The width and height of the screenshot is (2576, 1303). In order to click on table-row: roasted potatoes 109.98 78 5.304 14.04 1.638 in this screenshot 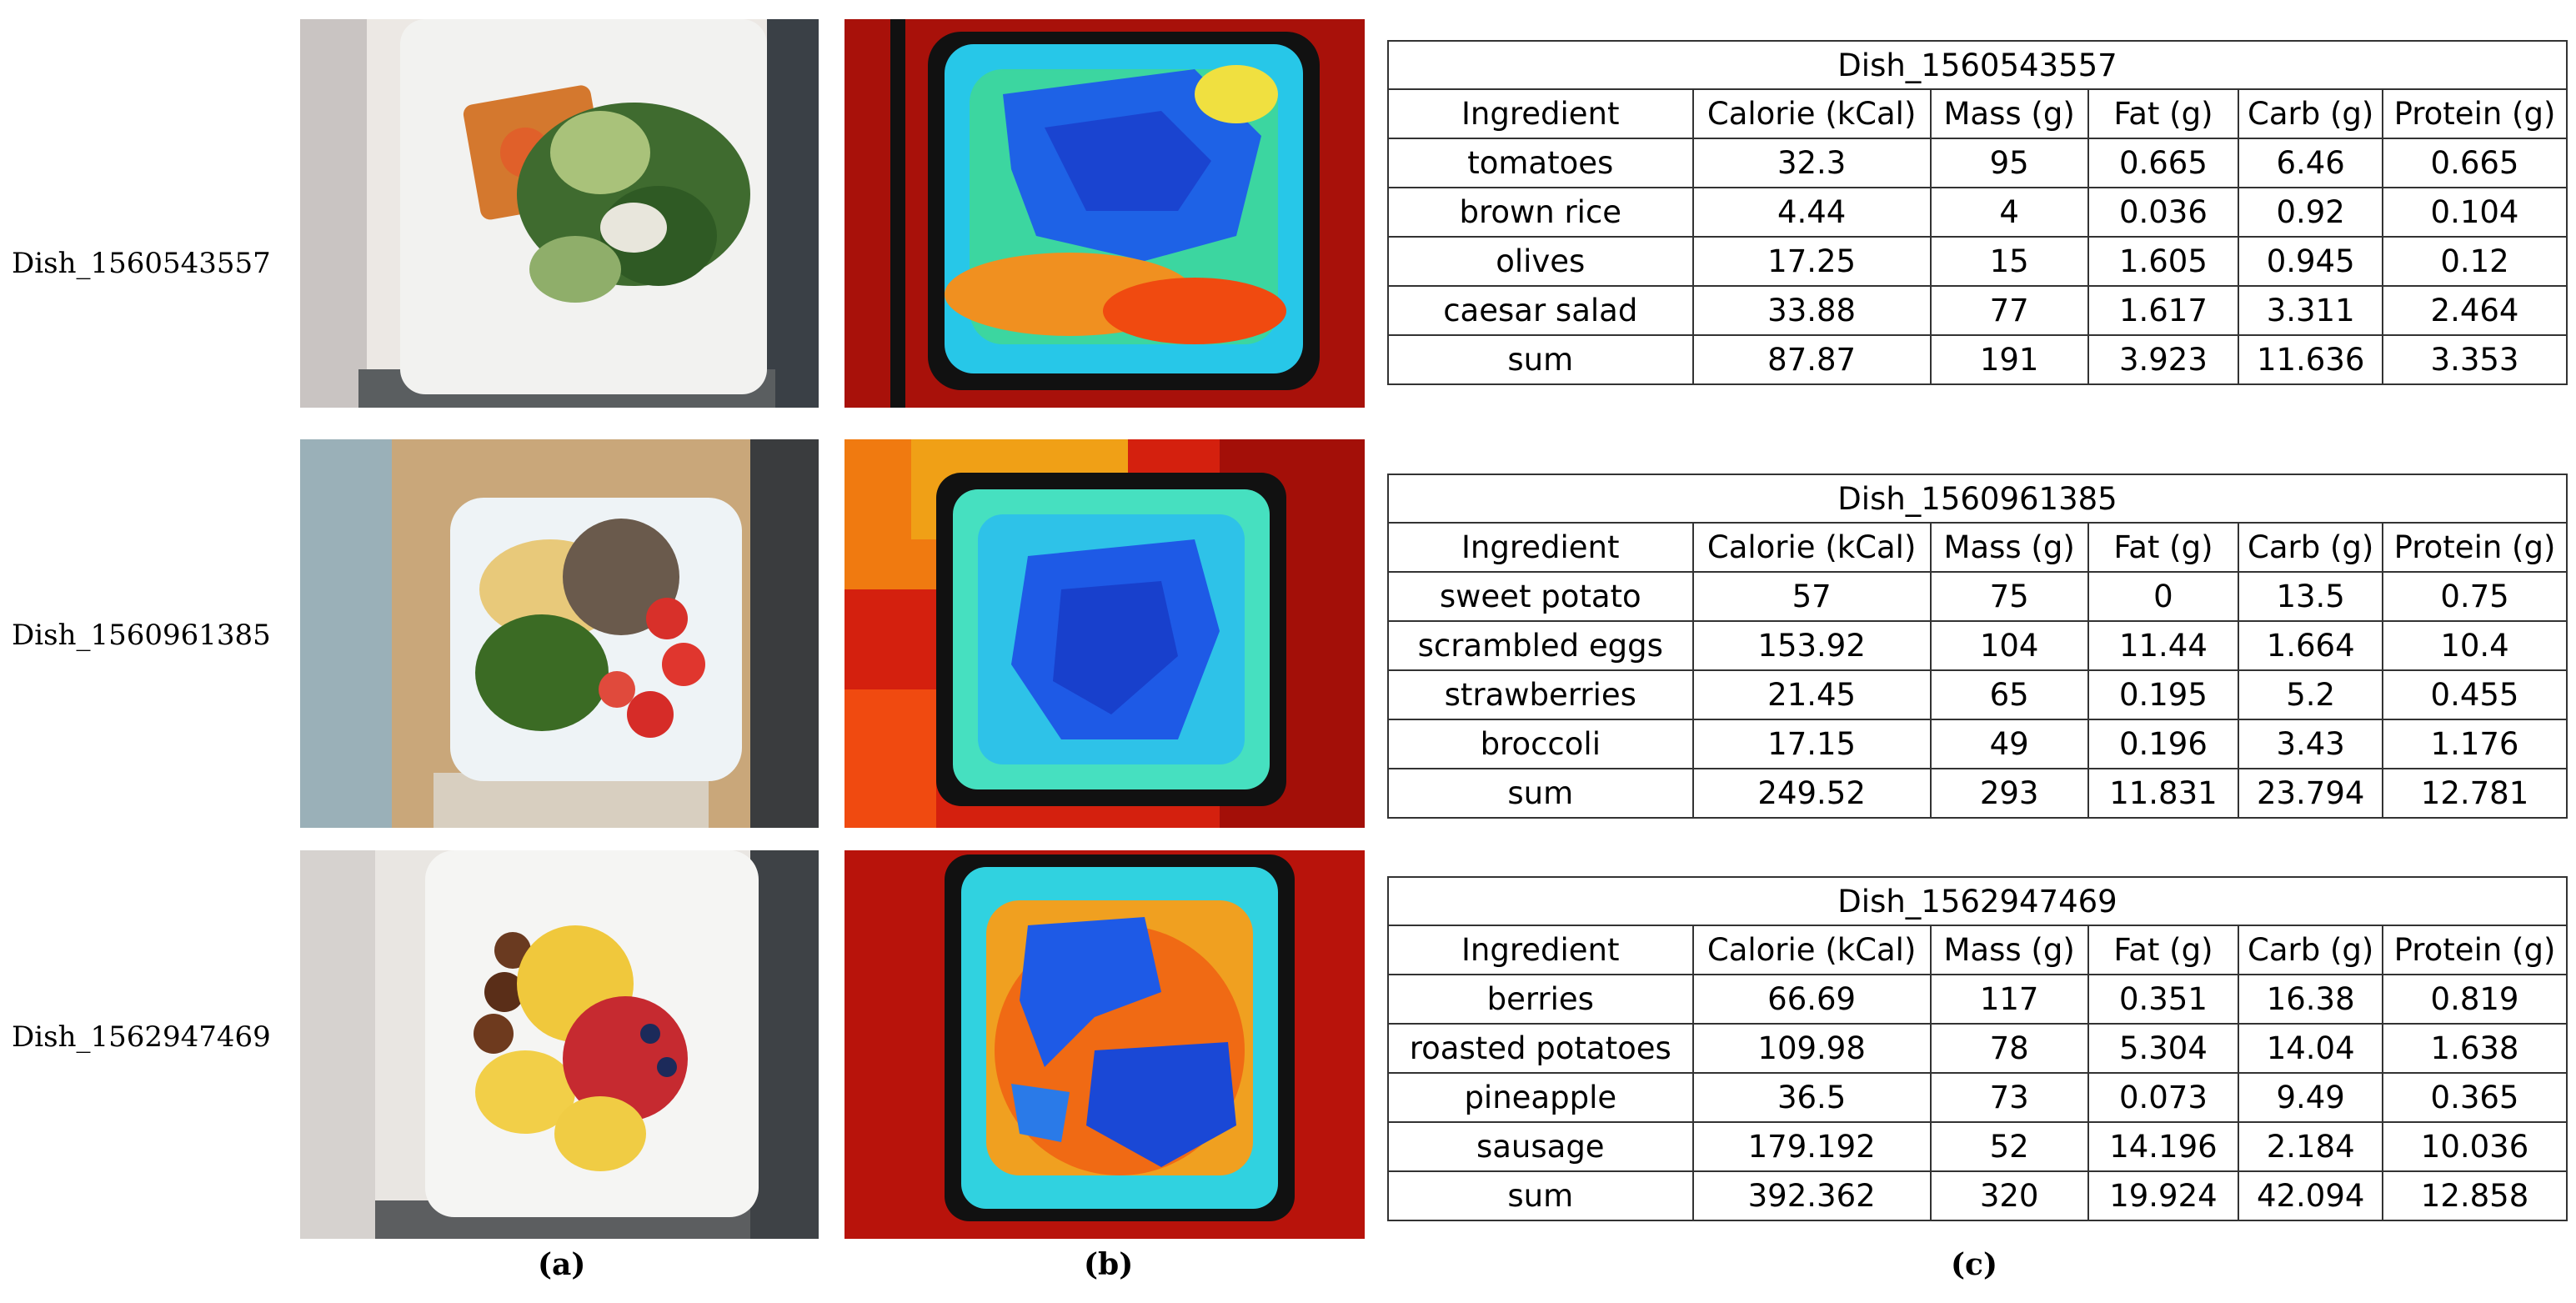, I will do `click(1977, 1049)`.